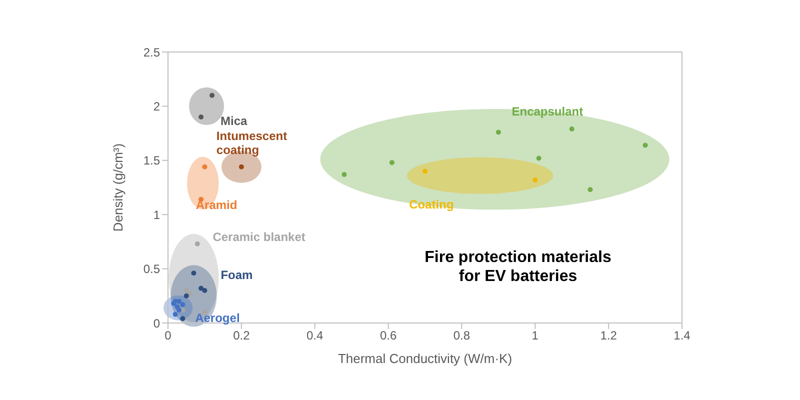 The image size is (800, 400). Describe the element at coordinates (535, 335) in the screenshot. I see `x-tick-label: 1` at that location.